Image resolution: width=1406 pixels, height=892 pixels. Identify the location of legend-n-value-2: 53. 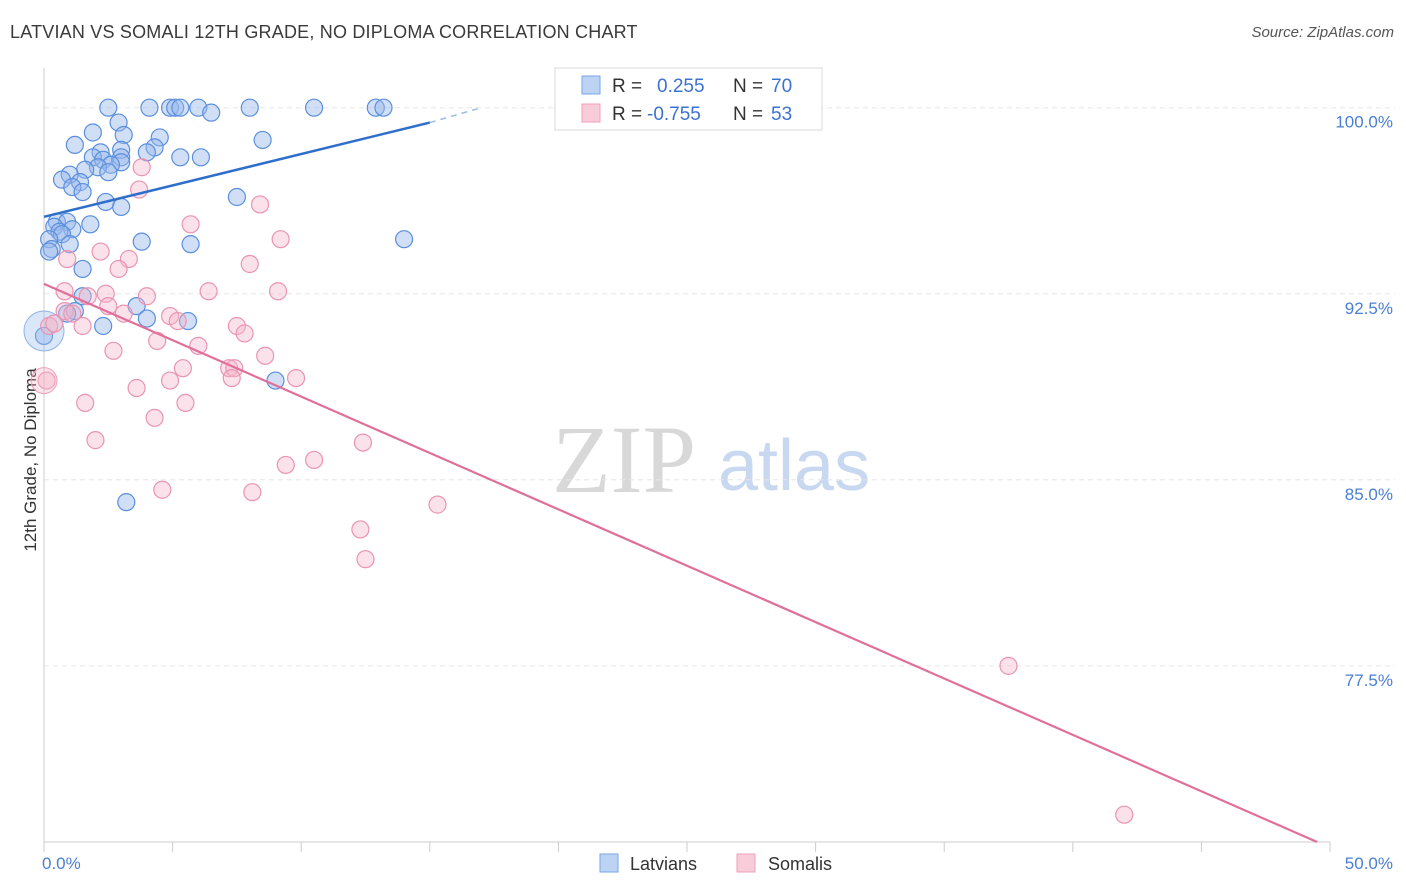
(781, 114).